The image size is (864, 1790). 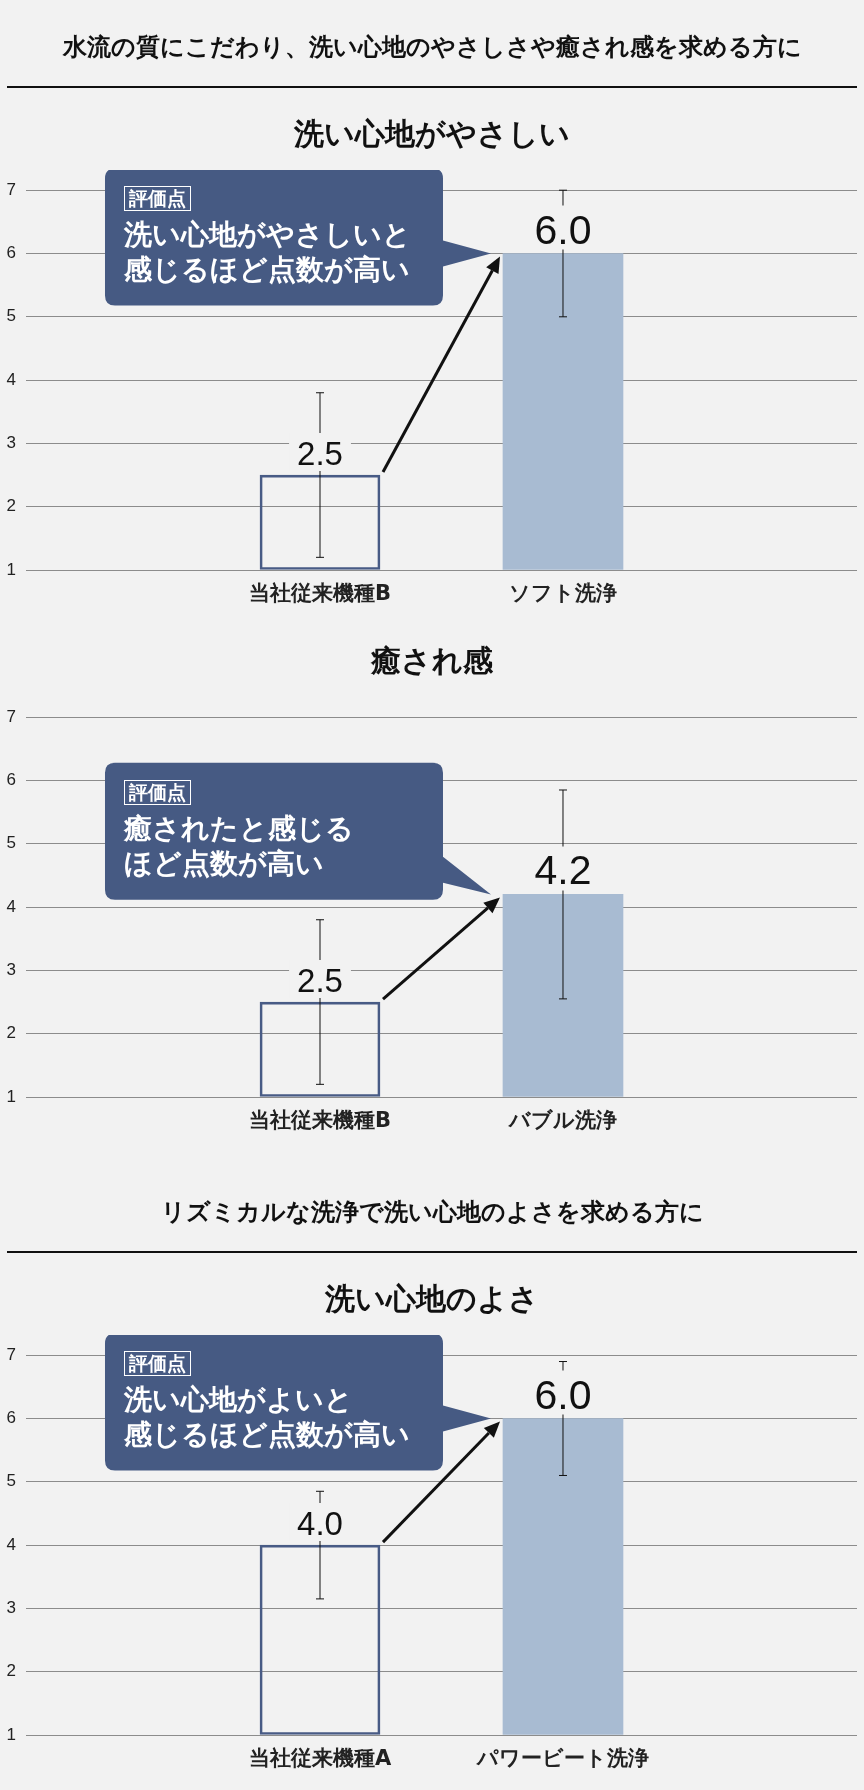 I want to click on data-label: 4.2, so click(x=563, y=870).